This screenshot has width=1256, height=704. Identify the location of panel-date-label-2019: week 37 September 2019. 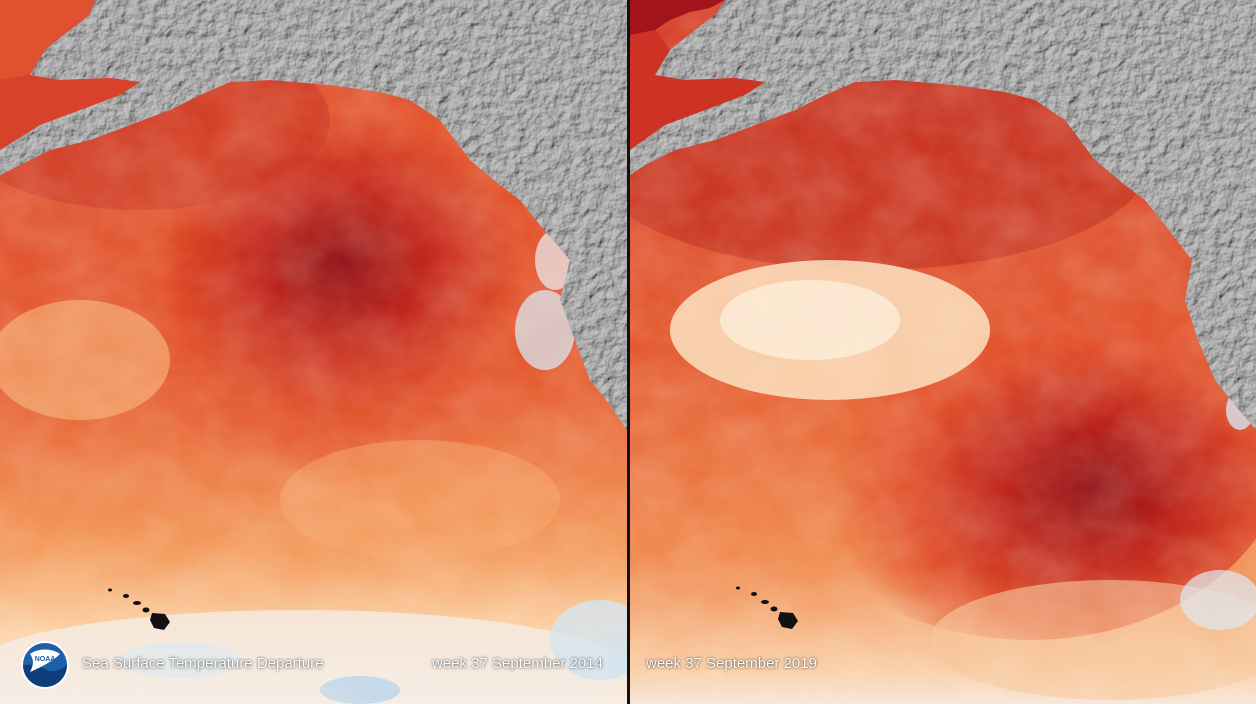
(731, 663).